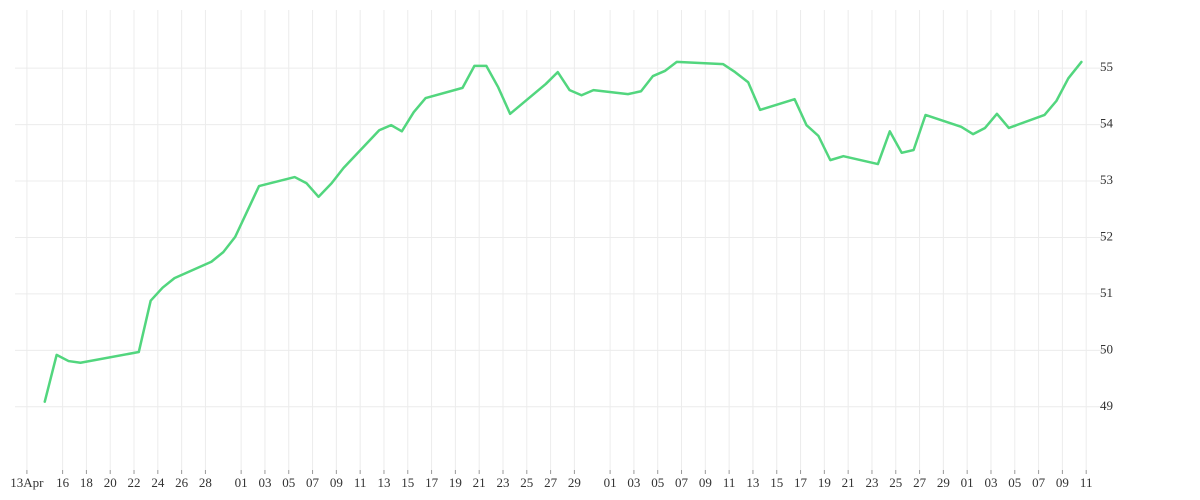 The width and height of the screenshot is (1200, 500). I want to click on y-tick-label: 53, so click(1106, 179).